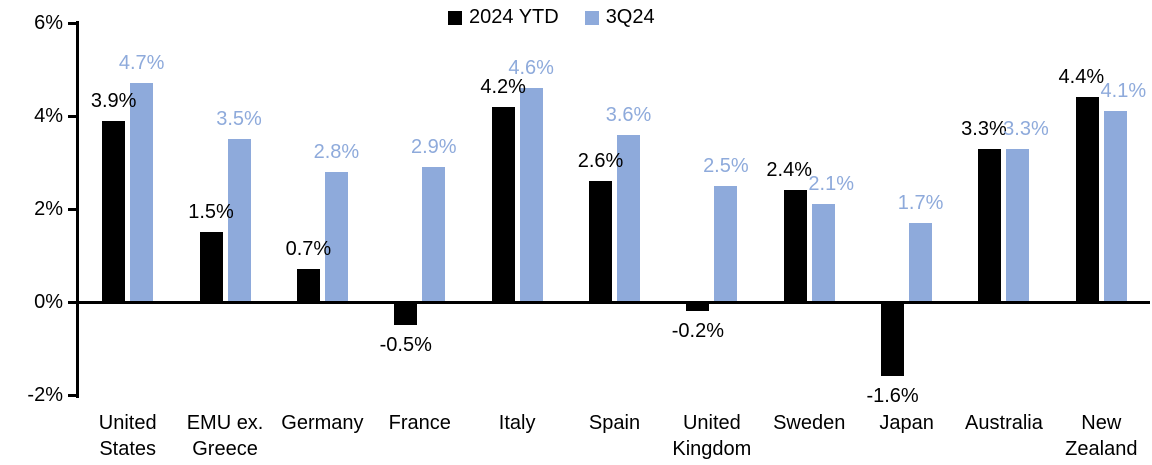 Image resolution: width=1152 pixels, height=465 pixels. What do you see at coordinates (628, 218) in the screenshot?
I see `bar-3q24-spain` at bounding box center [628, 218].